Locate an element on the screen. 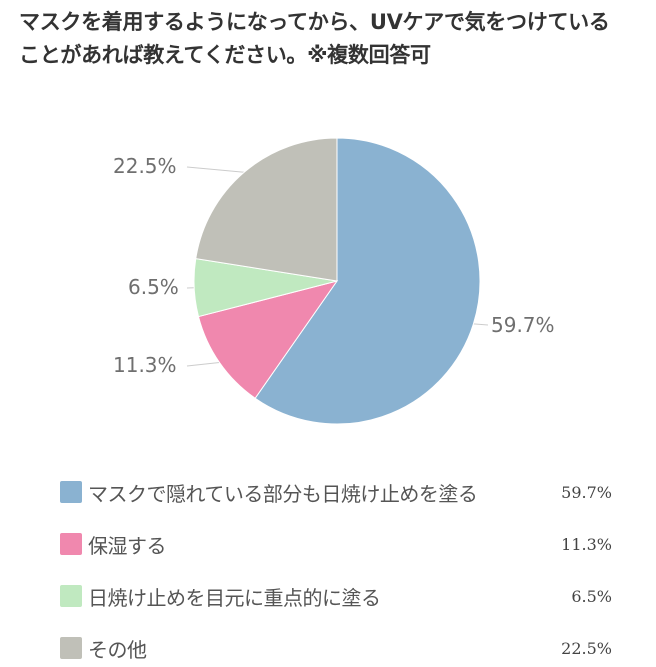 The image size is (656, 667). legend-value: 6.5% is located at coordinates (591, 596).